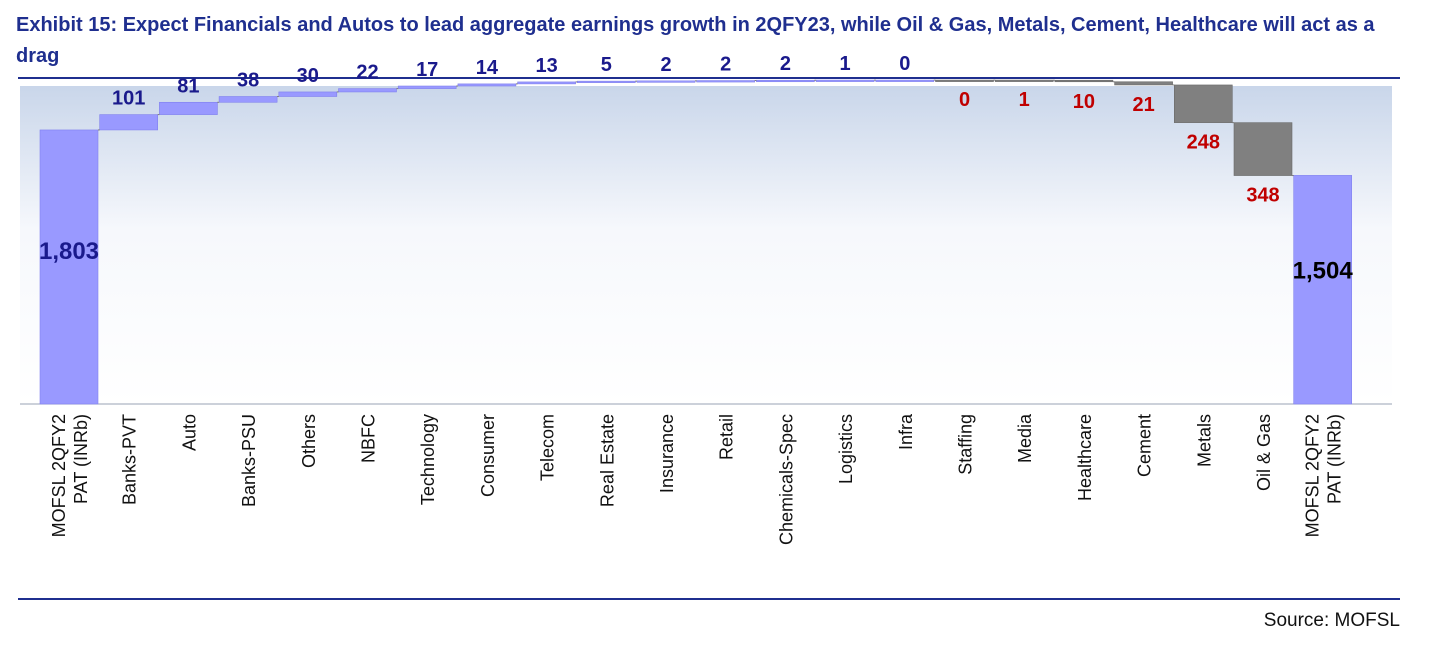  I want to click on data-label: 81, so click(188, 86).